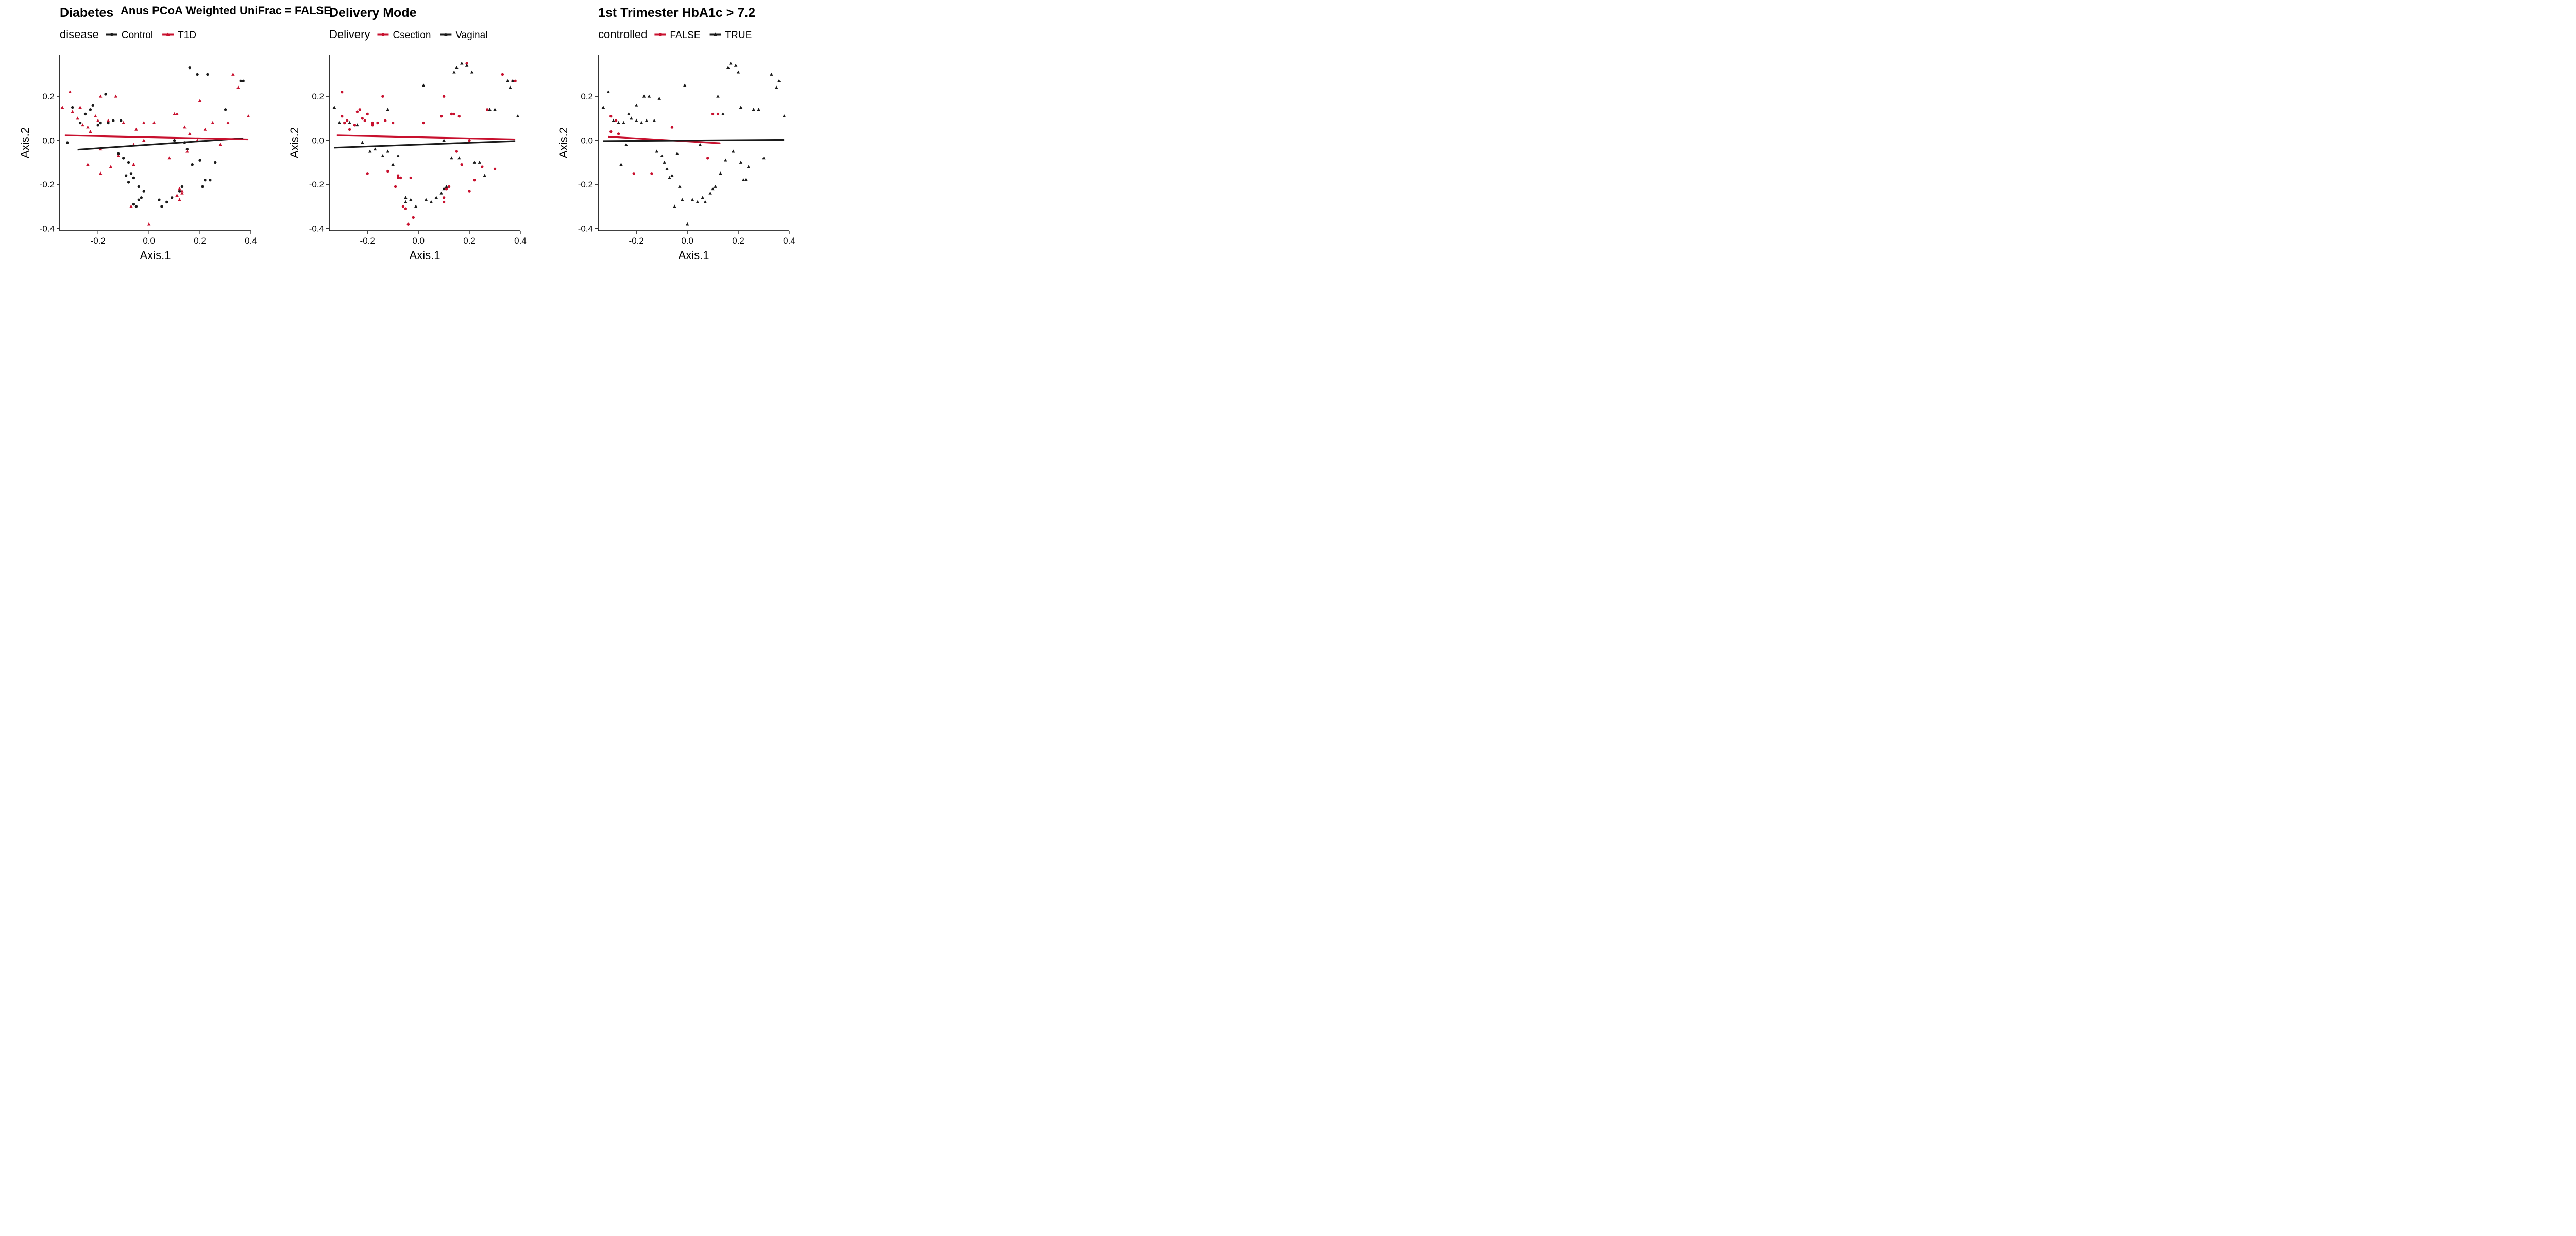 This screenshot has width=2576, height=1236. Describe the element at coordinates (25, 142) in the screenshot. I see `y-axis-label: Axis.2` at that location.